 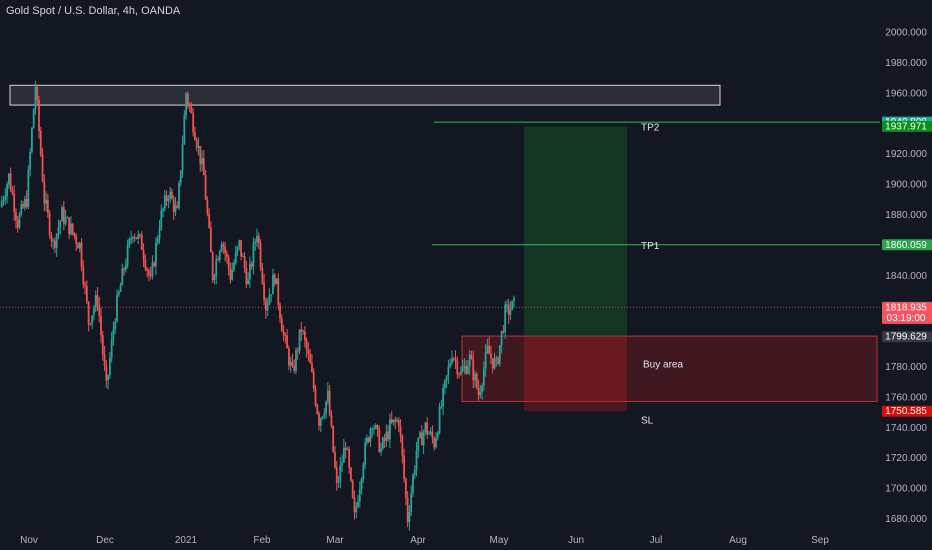 I want to click on y-tick-label: 1680.000, so click(x=906, y=519).